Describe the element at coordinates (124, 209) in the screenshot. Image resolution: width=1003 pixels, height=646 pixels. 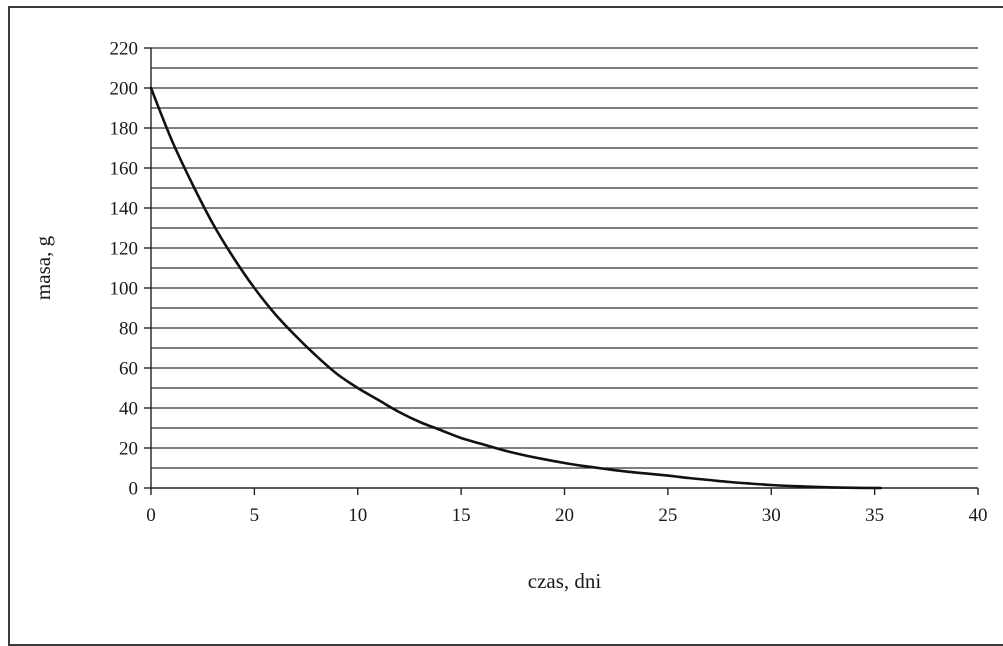
I see `y-tick-label: 140` at that location.